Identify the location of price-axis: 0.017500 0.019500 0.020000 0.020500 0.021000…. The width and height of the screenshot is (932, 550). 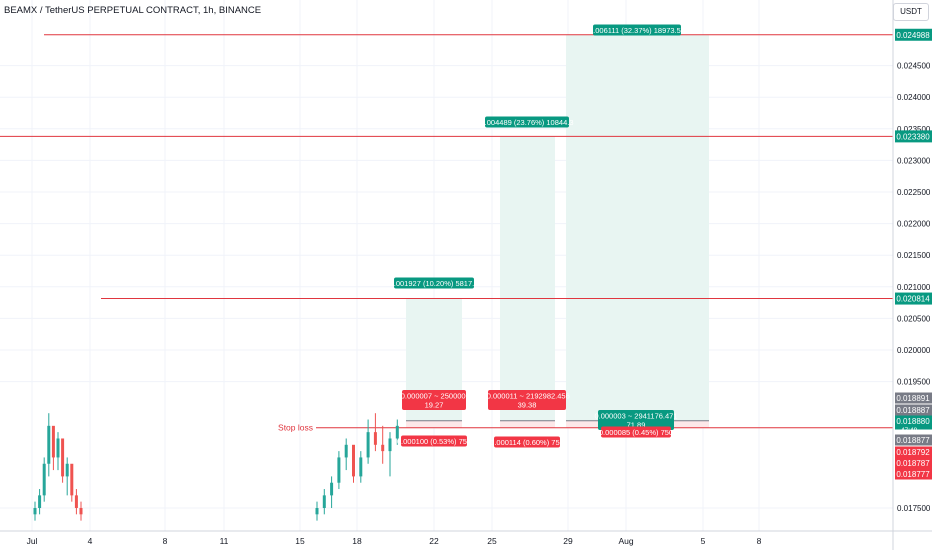
(912, 275).